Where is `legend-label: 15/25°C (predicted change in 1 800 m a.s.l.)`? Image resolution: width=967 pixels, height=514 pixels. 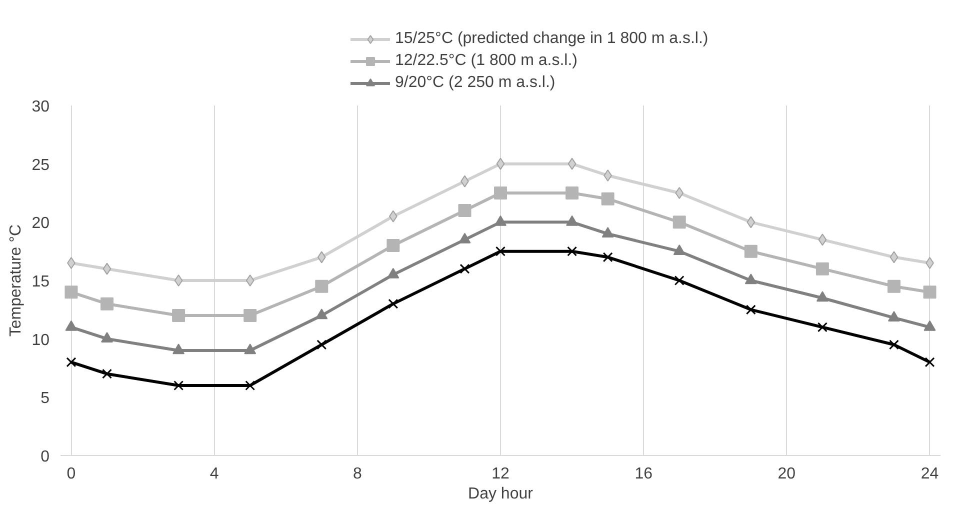 legend-label: 15/25°C (predicted change in 1 800 m a.s.l.) is located at coordinates (551, 39).